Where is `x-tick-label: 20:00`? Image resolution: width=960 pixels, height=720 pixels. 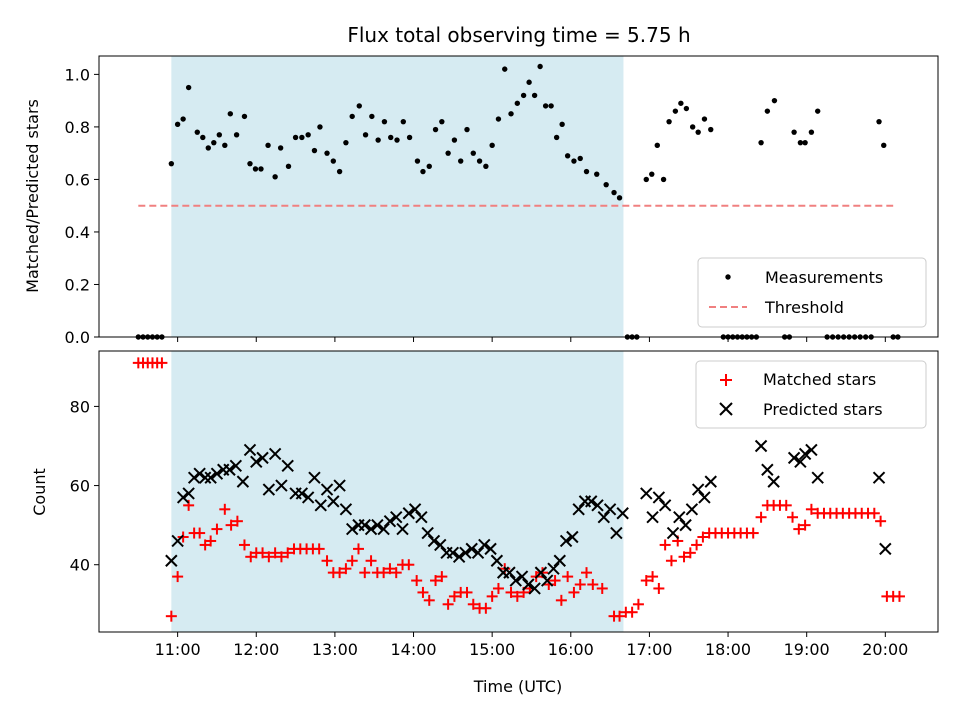
x-tick-label: 20:00 is located at coordinates (885, 649).